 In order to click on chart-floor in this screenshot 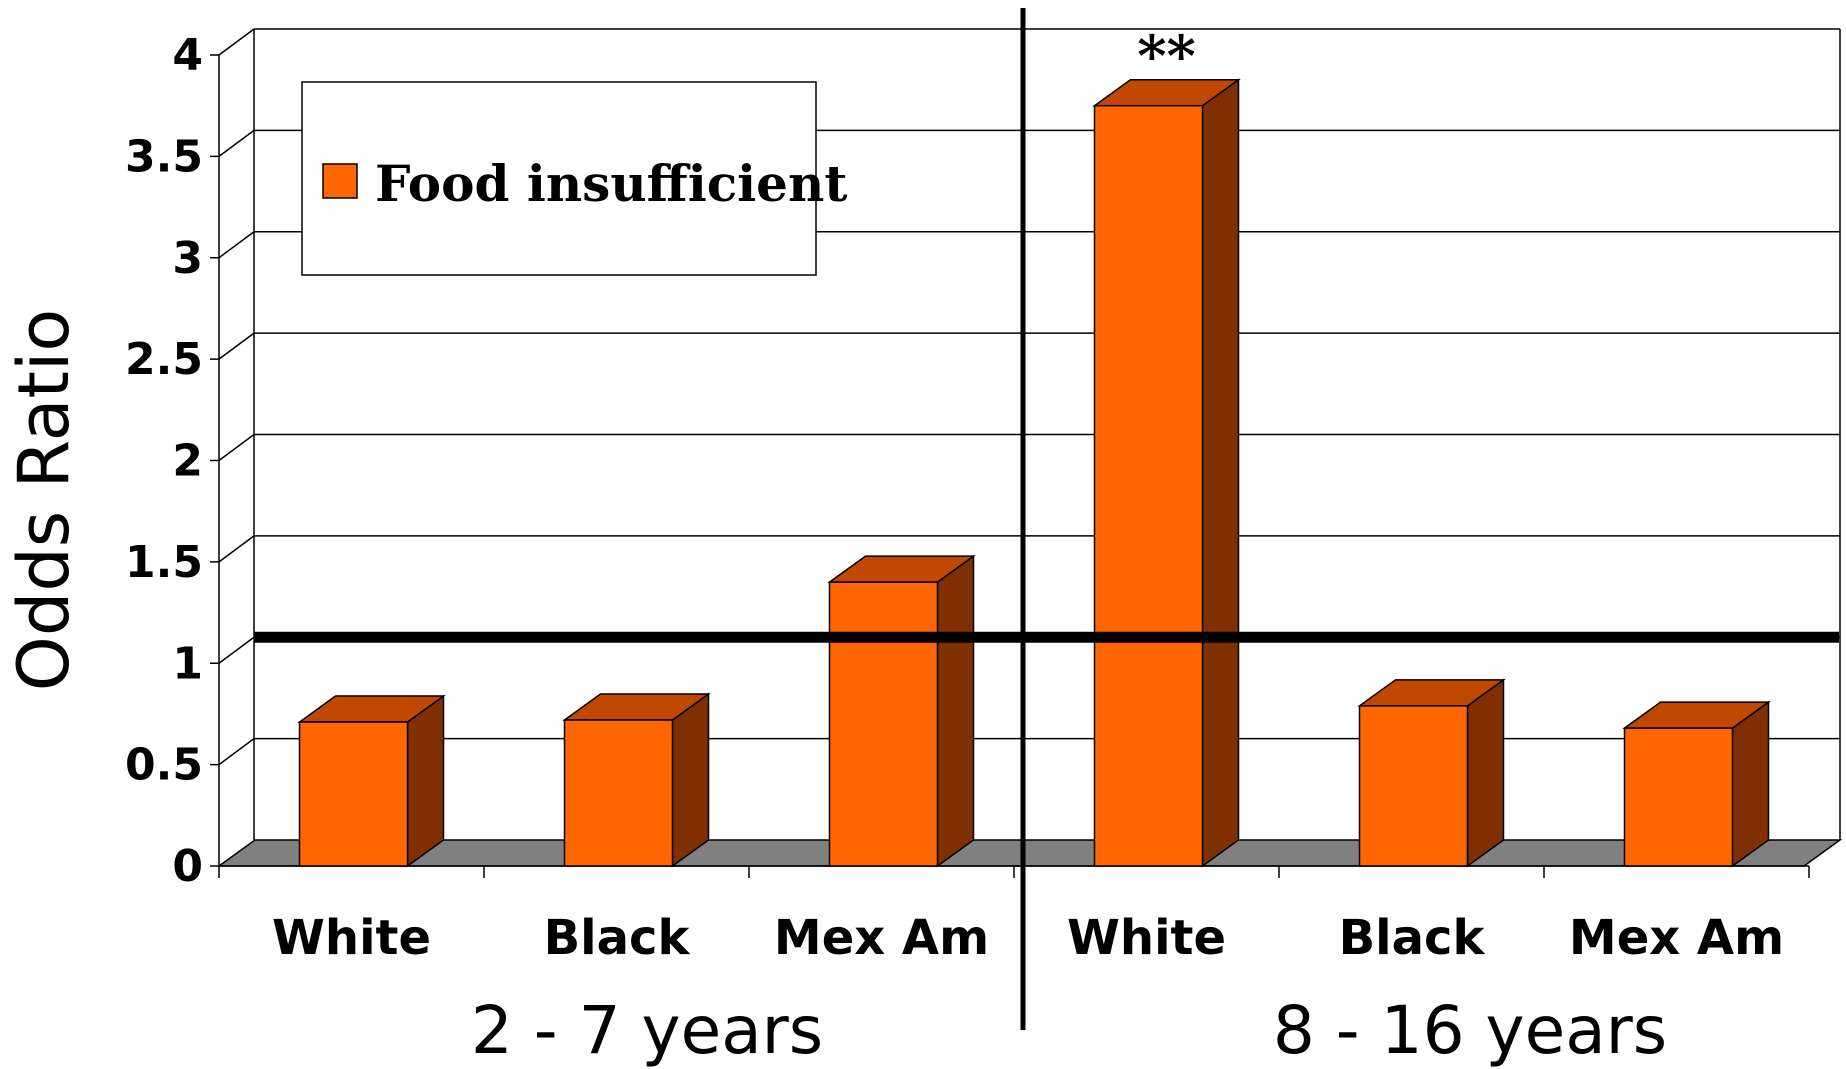, I will do `click(1029, 853)`.